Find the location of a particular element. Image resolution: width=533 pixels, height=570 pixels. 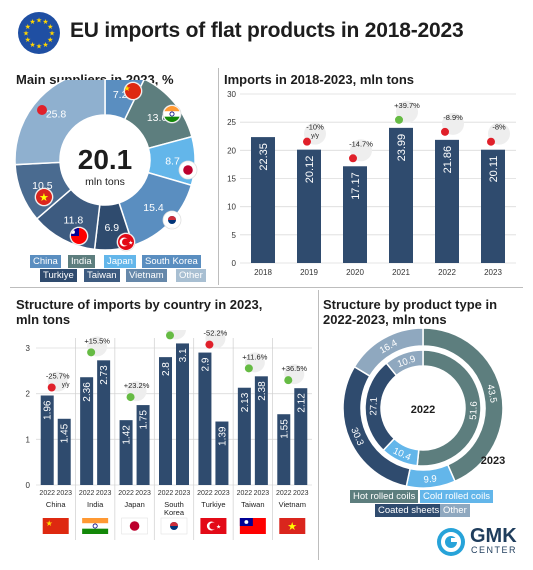

flag-vietnam-icon-part is located at coordinates (292, 526).